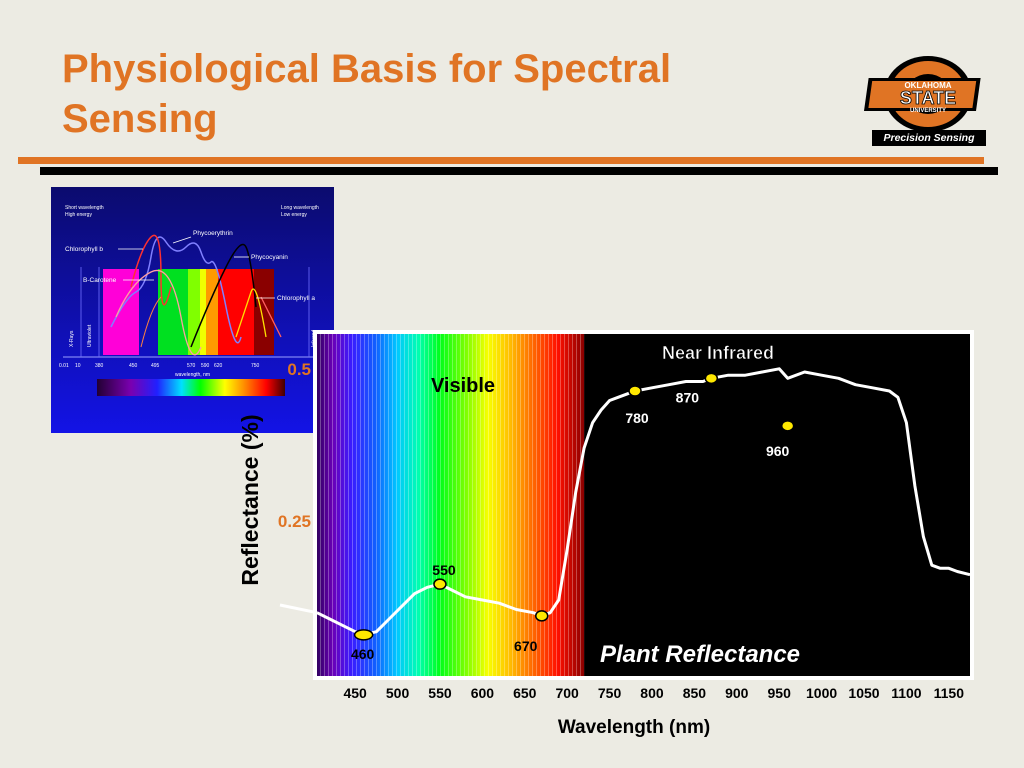 This screenshot has height=768, width=1024. What do you see at coordinates (737, 693) in the screenshot?
I see `x-tick-label-900: 900` at bounding box center [737, 693].